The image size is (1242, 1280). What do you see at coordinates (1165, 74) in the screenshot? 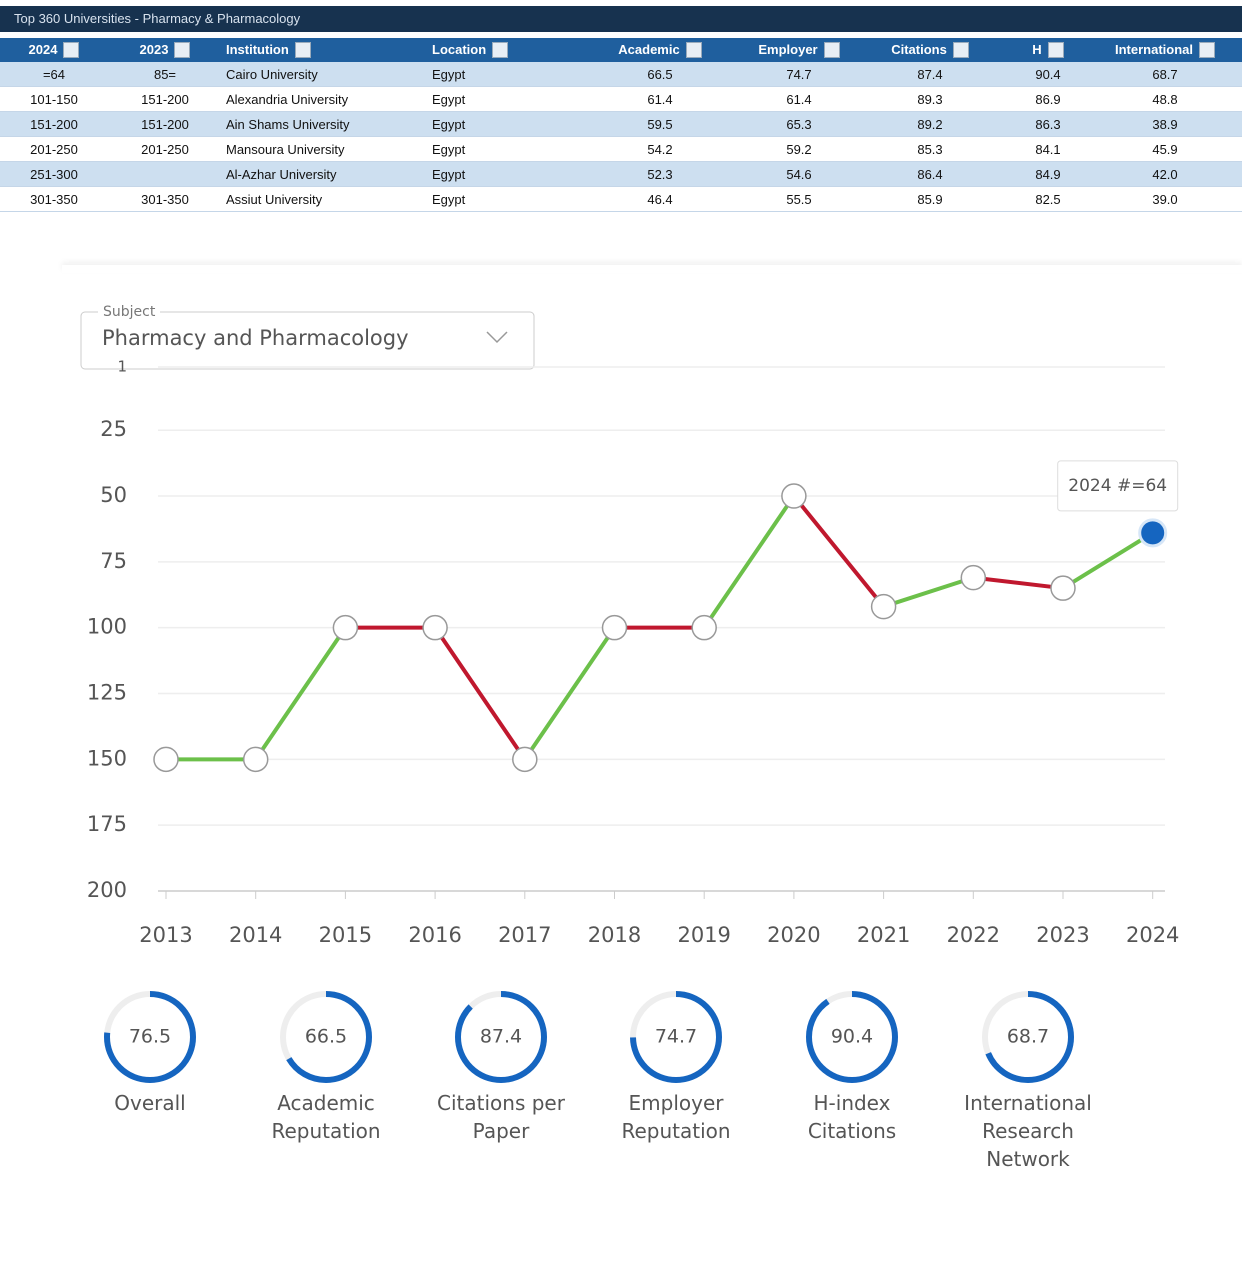
I see `table-cell: 68.7` at bounding box center [1165, 74].